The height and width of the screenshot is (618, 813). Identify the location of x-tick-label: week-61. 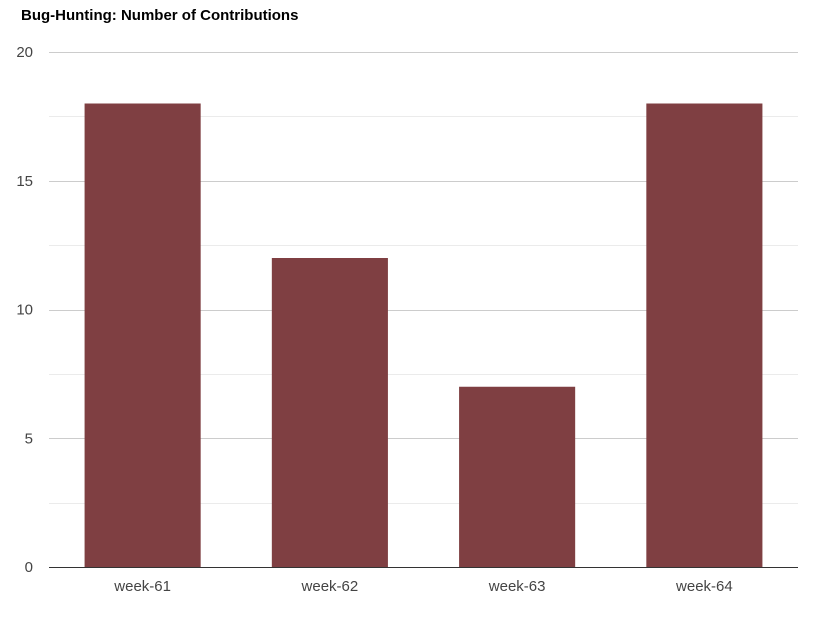
(142, 586).